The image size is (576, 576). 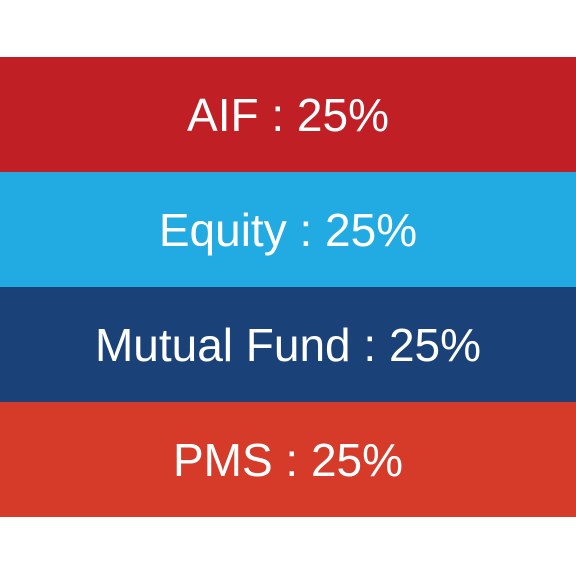 I want to click on band-label-aif: AIF : 25%, so click(x=288, y=114).